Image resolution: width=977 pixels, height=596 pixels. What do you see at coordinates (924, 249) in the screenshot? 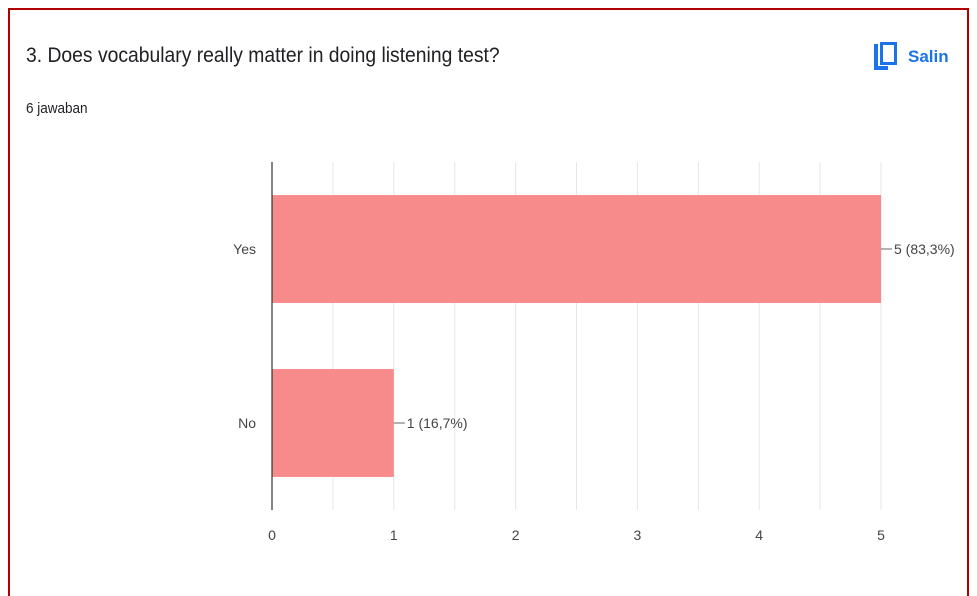
I see `data-label: 5 (83,3%)` at bounding box center [924, 249].